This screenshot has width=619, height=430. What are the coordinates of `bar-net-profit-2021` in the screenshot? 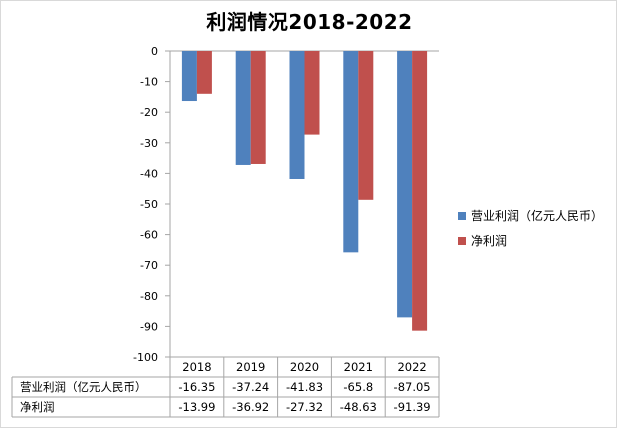 It's located at (366, 125).